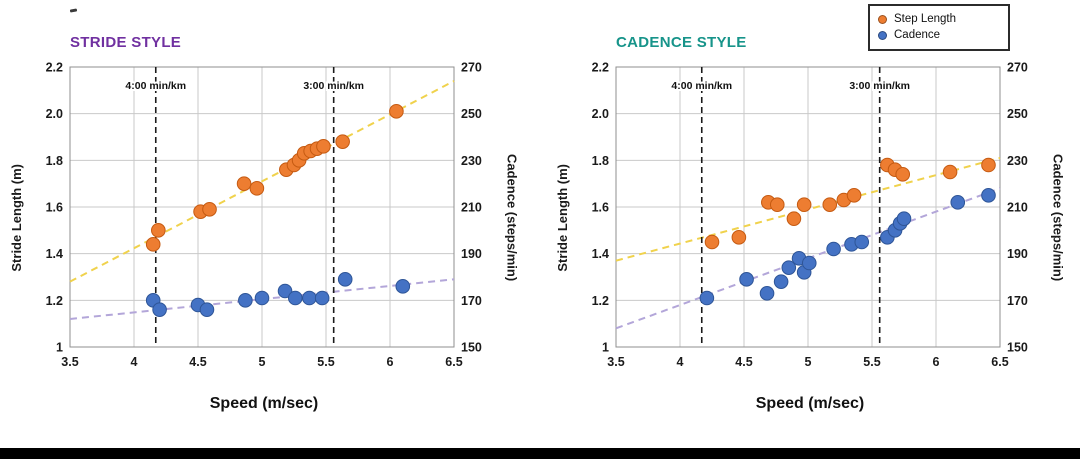 This screenshot has height=459, width=1080. I want to click on cadence-style-title: CADENCE STYLE, so click(681, 42).